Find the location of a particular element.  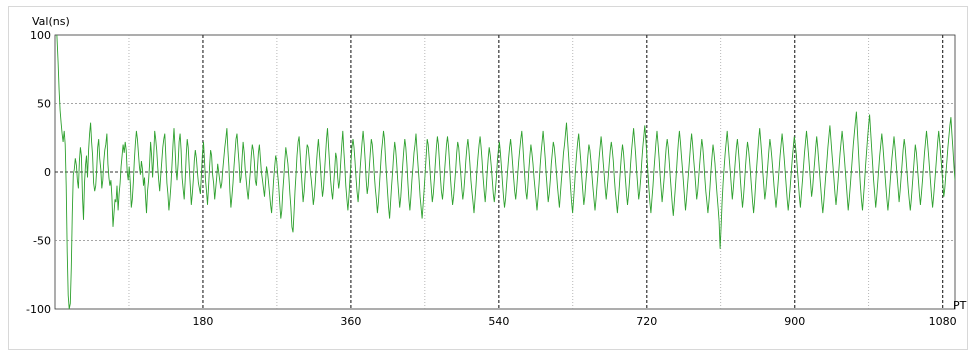

x-tick-label: 900 is located at coordinates (794, 321).